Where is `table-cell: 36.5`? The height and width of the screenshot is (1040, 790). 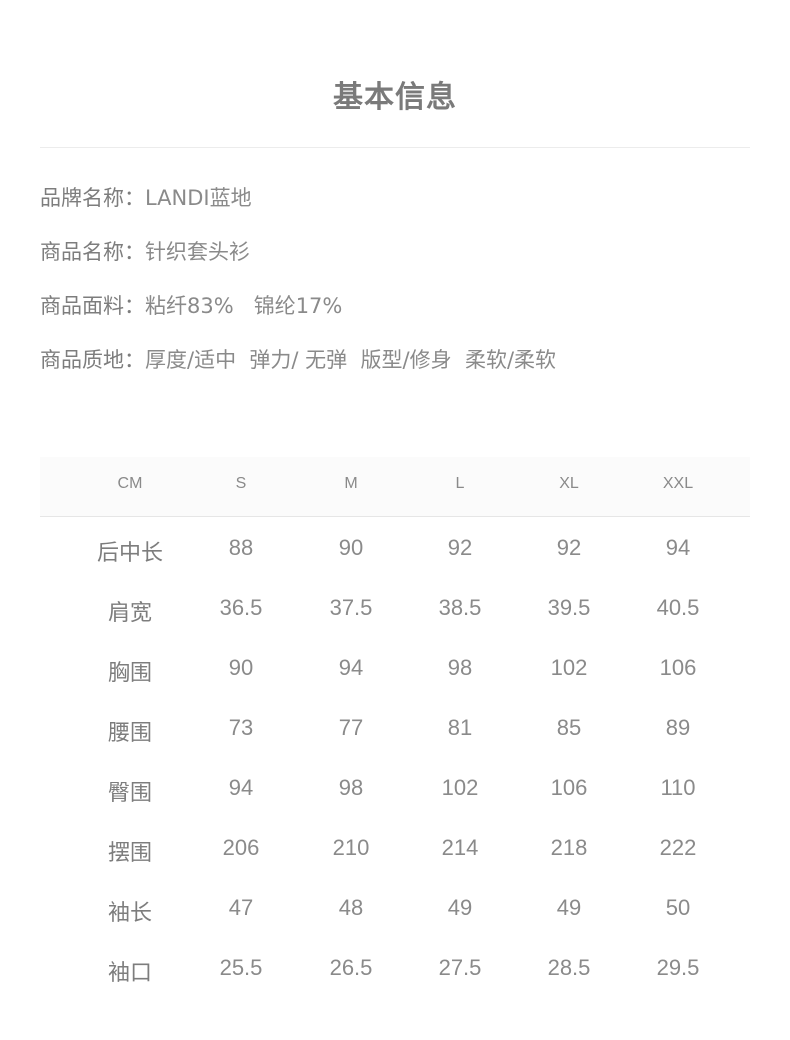 table-cell: 36.5 is located at coordinates (241, 607).